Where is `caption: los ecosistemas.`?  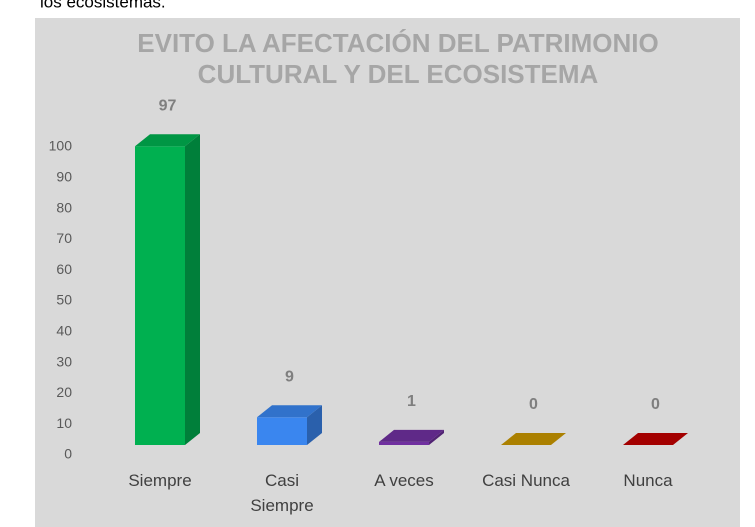
caption: los ecosistemas. is located at coordinates (103, 5).